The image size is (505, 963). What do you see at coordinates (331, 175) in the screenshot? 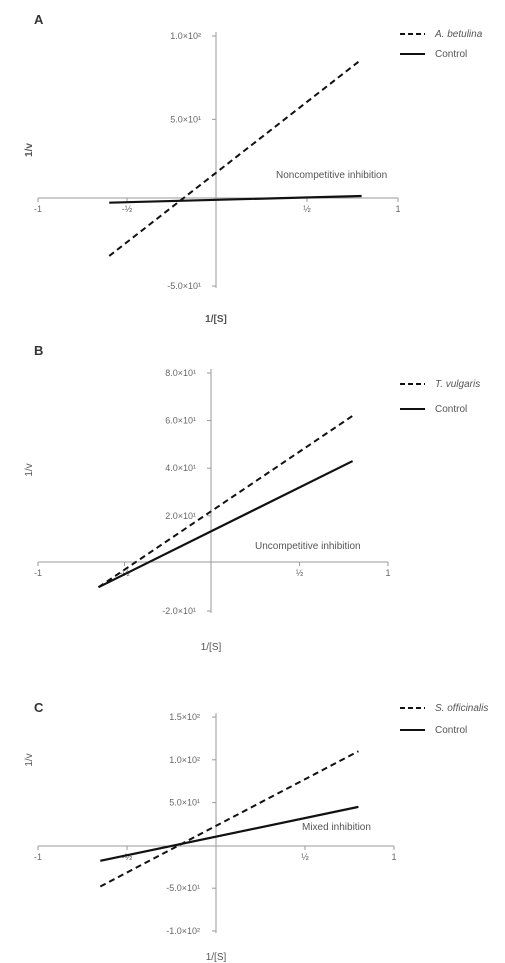
I see `annotation: Noncompetitive inhibition` at bounding box center [331, 175].